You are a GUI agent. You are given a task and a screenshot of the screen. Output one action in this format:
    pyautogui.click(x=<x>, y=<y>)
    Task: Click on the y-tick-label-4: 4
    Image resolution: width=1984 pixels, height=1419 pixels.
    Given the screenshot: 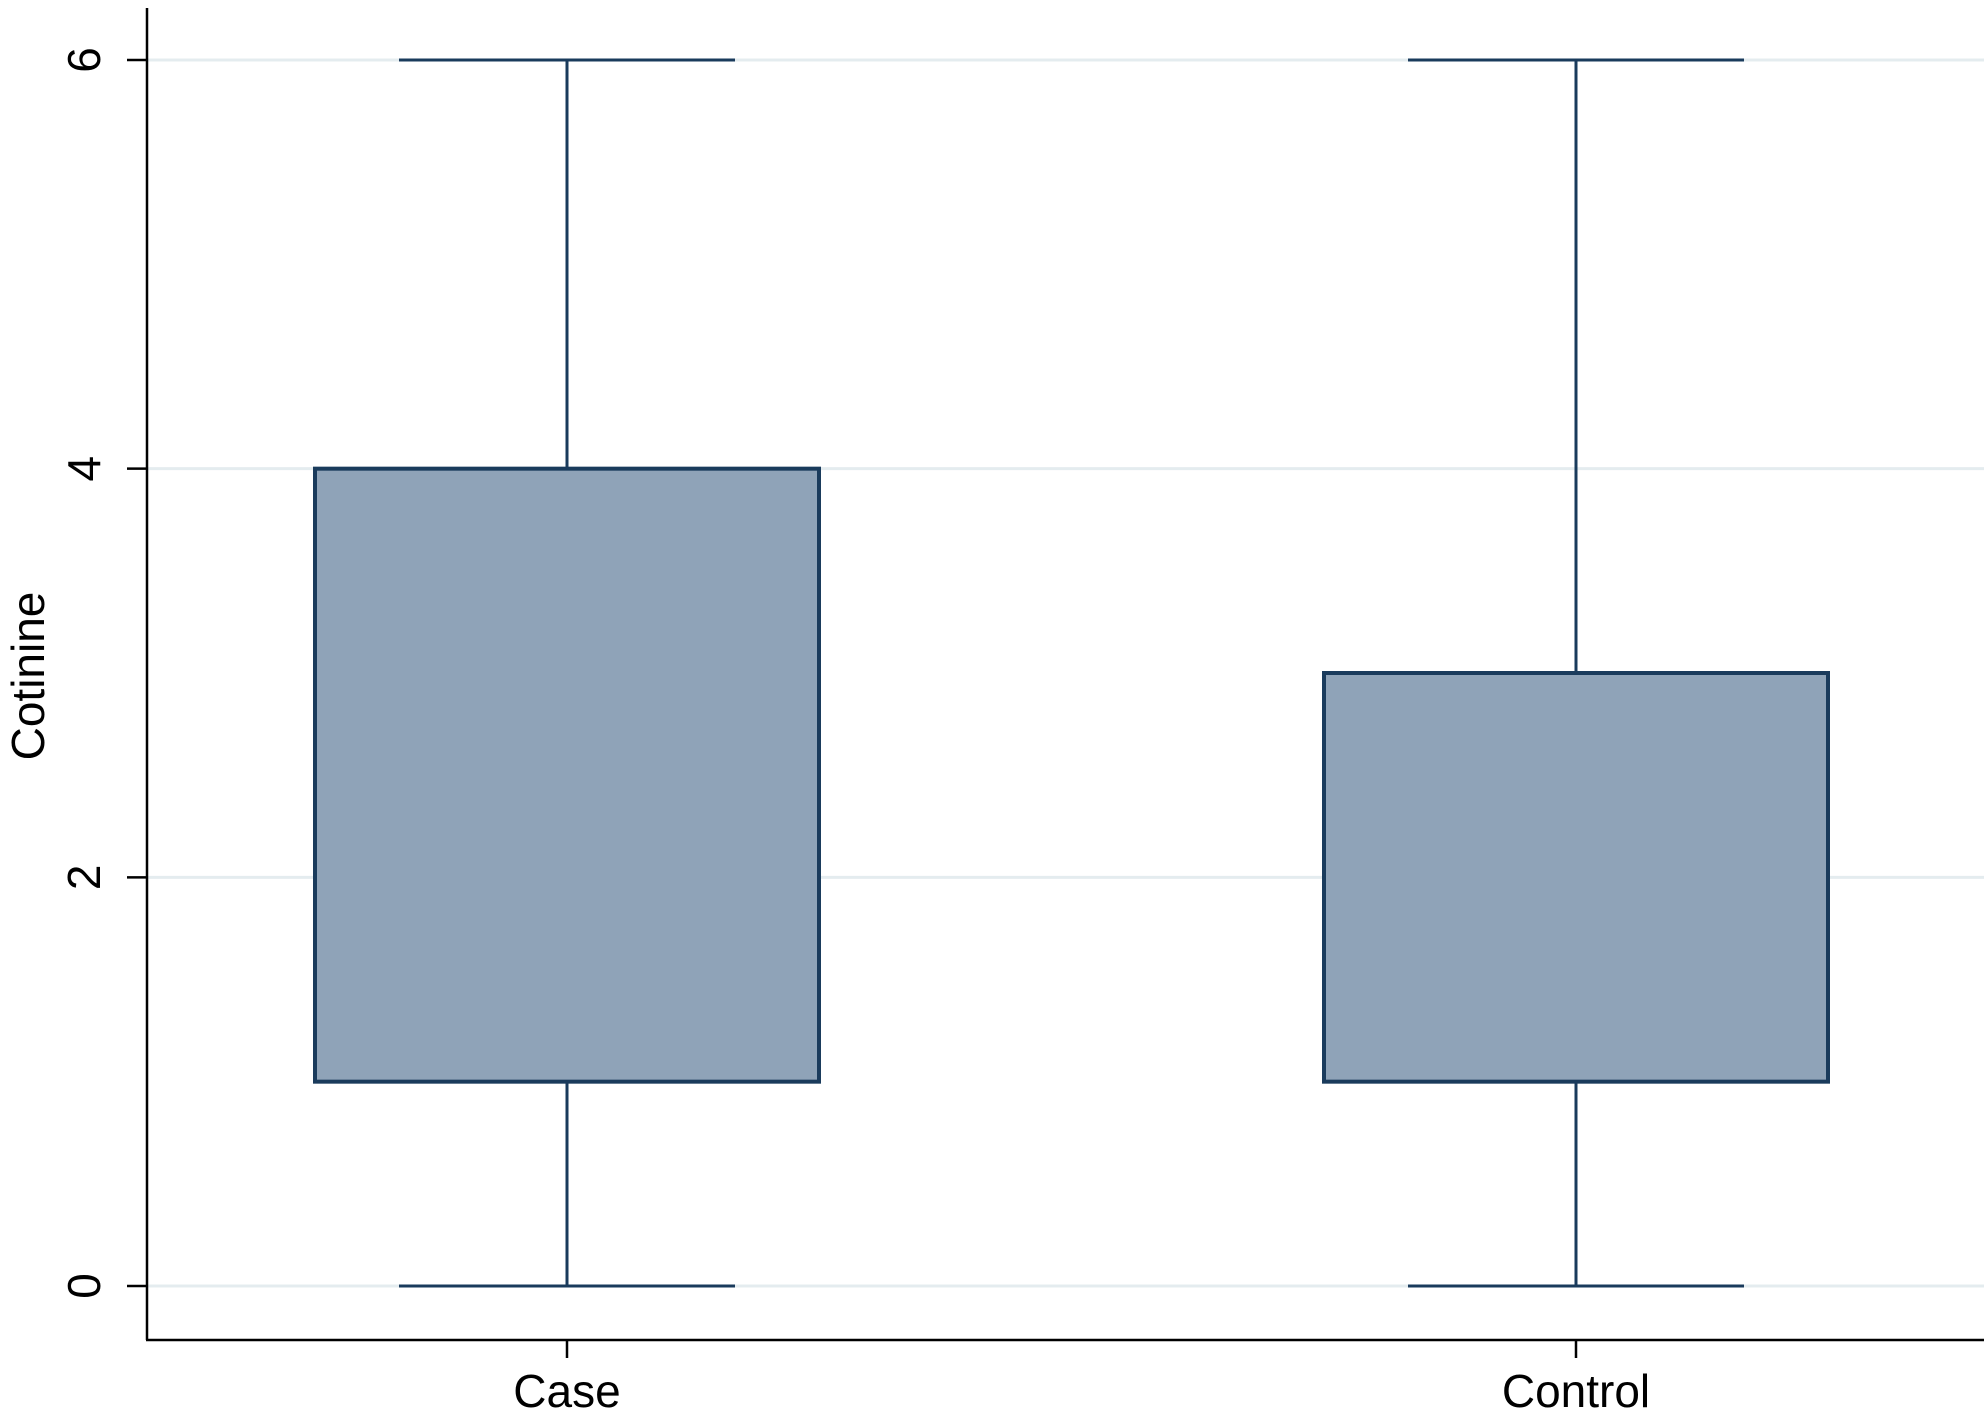 What is the action you would take?
    pyautogui.click(x=84, y=469)
    